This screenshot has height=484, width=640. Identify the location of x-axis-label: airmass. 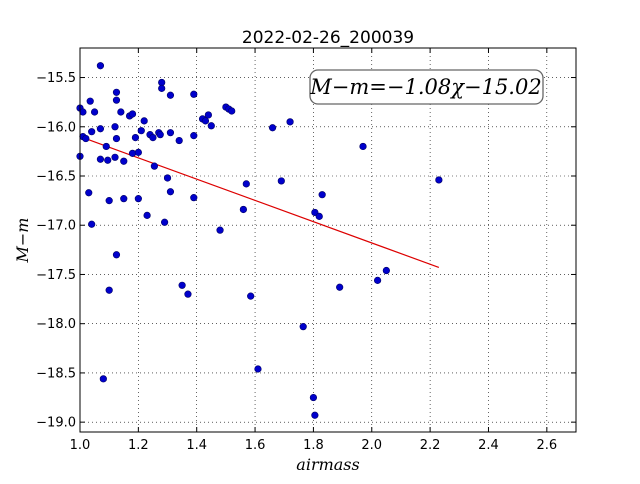
(327, 464).